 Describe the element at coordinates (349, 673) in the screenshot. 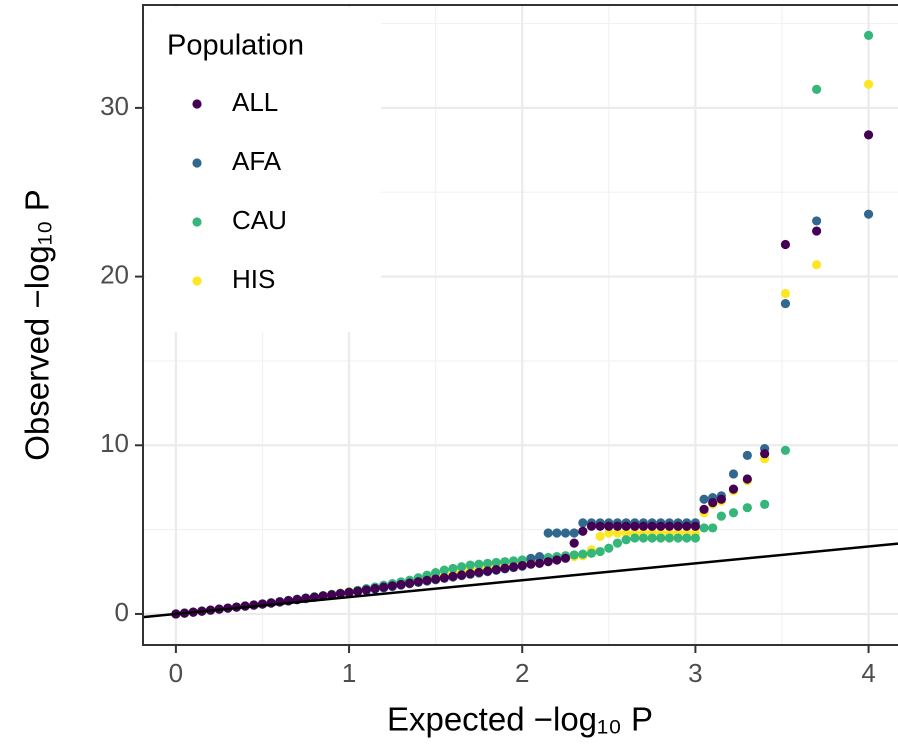

I see `x-tick-label: 1` at that location.